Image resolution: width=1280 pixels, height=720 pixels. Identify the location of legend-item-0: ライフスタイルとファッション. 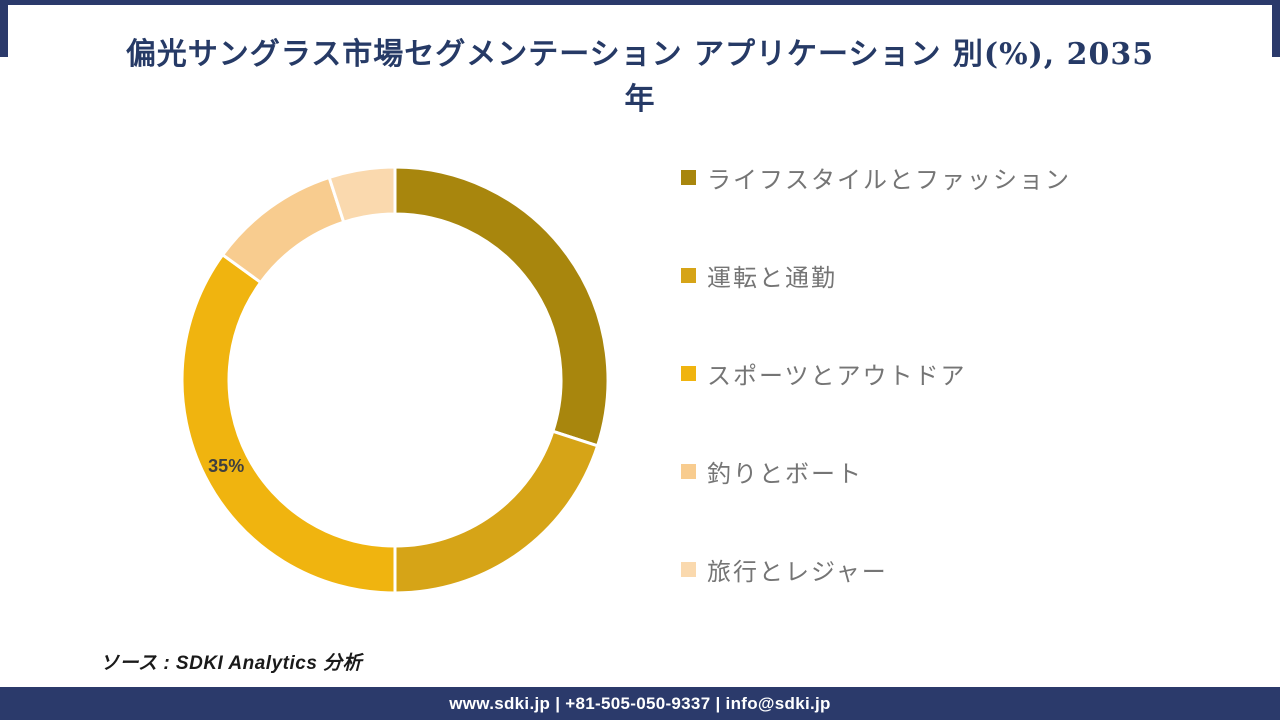
(876, 178).